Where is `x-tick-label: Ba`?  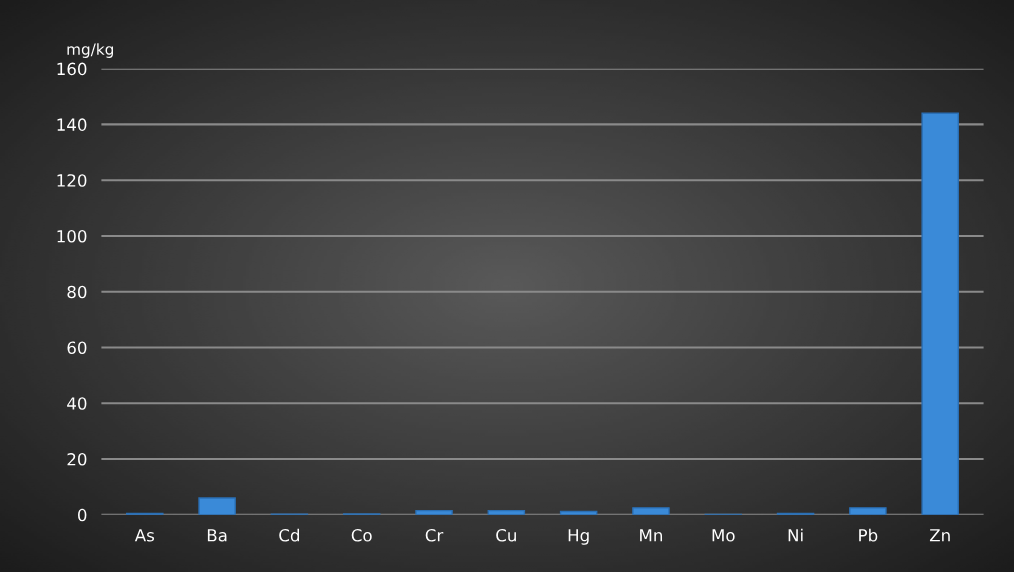
x-tick-label: Ba is located at coordinates (217, 535).